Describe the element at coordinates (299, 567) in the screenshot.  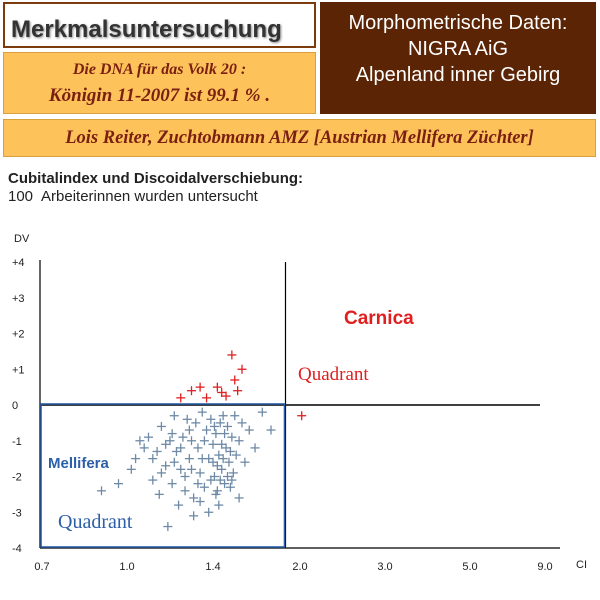
I see `x-tick-label: 2.0` at that location.